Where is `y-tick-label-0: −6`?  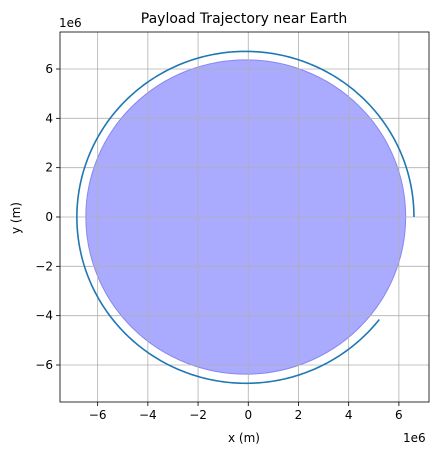 y-tick-label-0: −6 is located at coordinates (44, 365).